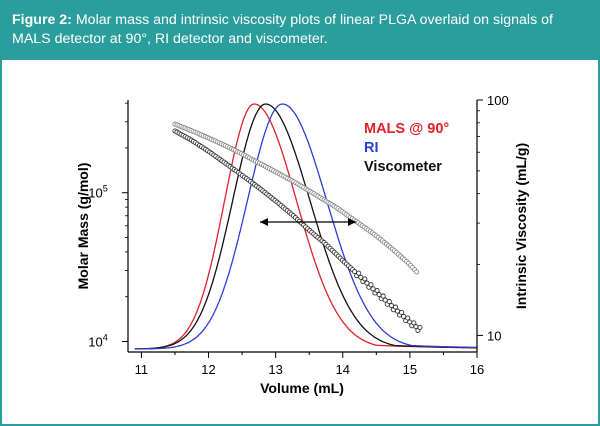 The image size is (600, 426). I want to click on direction-arrow, so click(308, 222).